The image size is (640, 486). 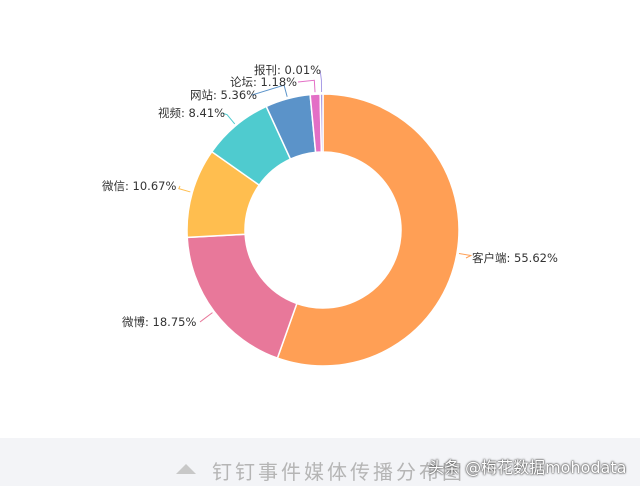 I want to click on figure-caption: 钉钉事件媒体传播分布图 头条 @梅花数据mohodata, so click(x=320, y=462).